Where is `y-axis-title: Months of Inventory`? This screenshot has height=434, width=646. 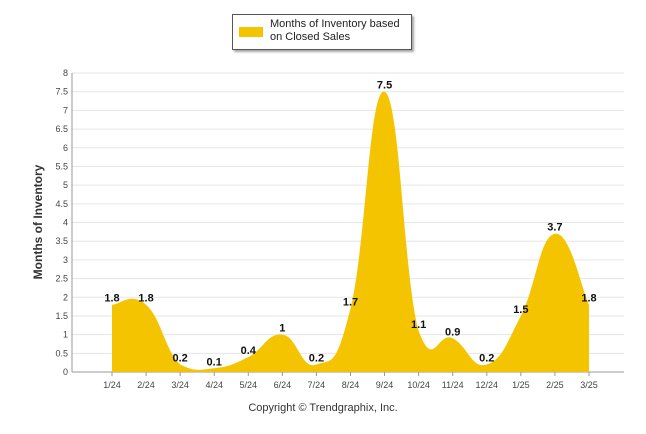
y-axis-title: Months of Inventory is located at coordinates (38, 221).